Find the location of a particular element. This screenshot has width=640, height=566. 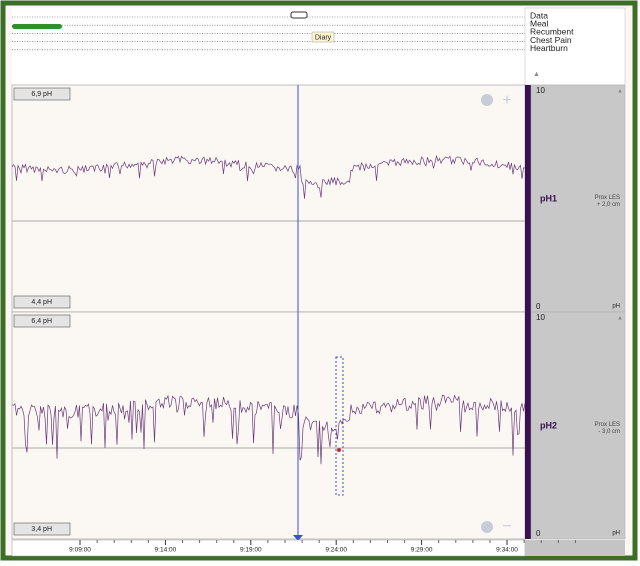

zoom-up is located at coordinates (487, 100).